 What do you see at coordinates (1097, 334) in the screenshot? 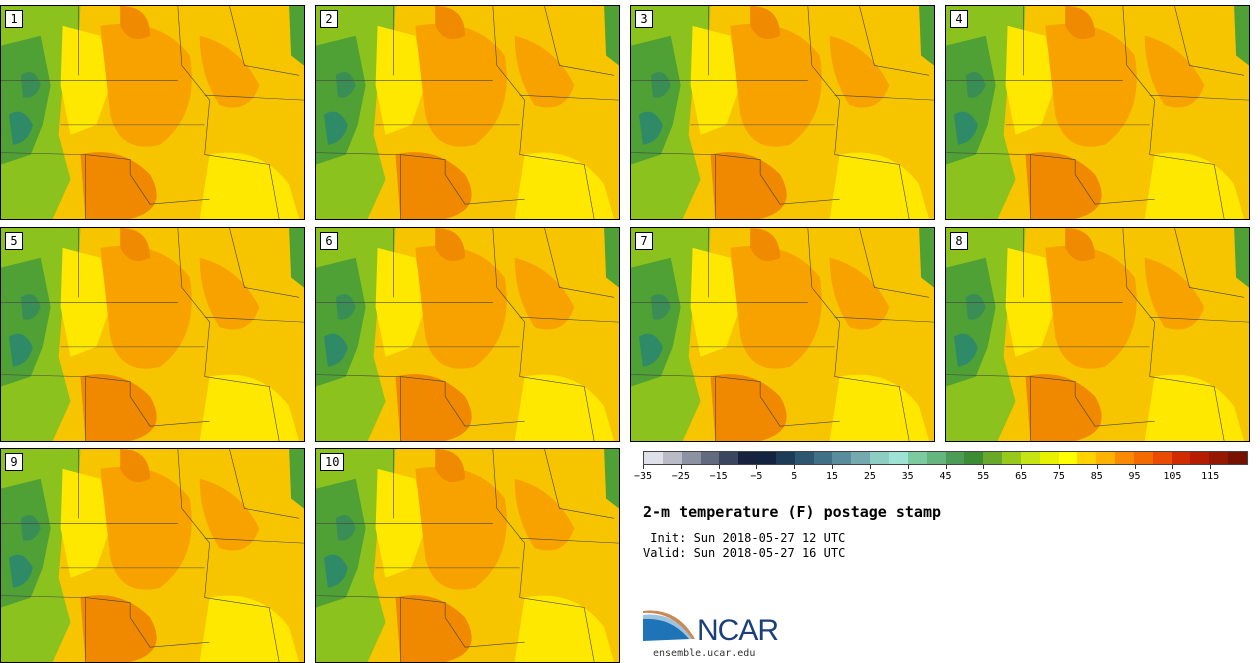
I see `member-panel: 8` at bounding box center [1097, 334].